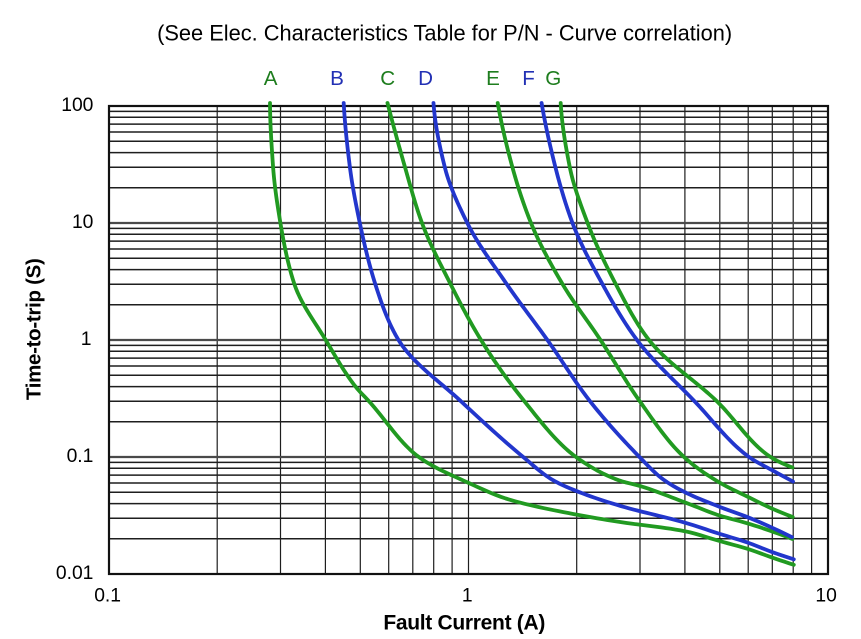 This screenshot has width=861, height=639. I want to click on svg-text: B, so click(337, 78).